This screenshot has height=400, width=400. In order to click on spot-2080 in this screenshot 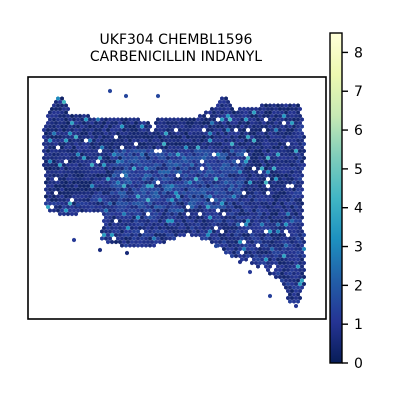, I will do `click(146, 231)`.